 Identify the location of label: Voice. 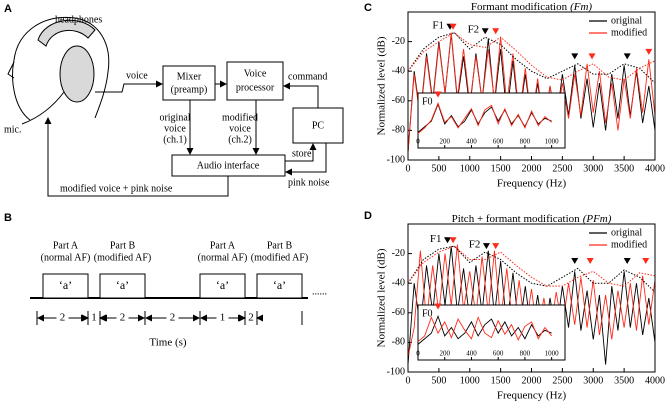
(255, 73).